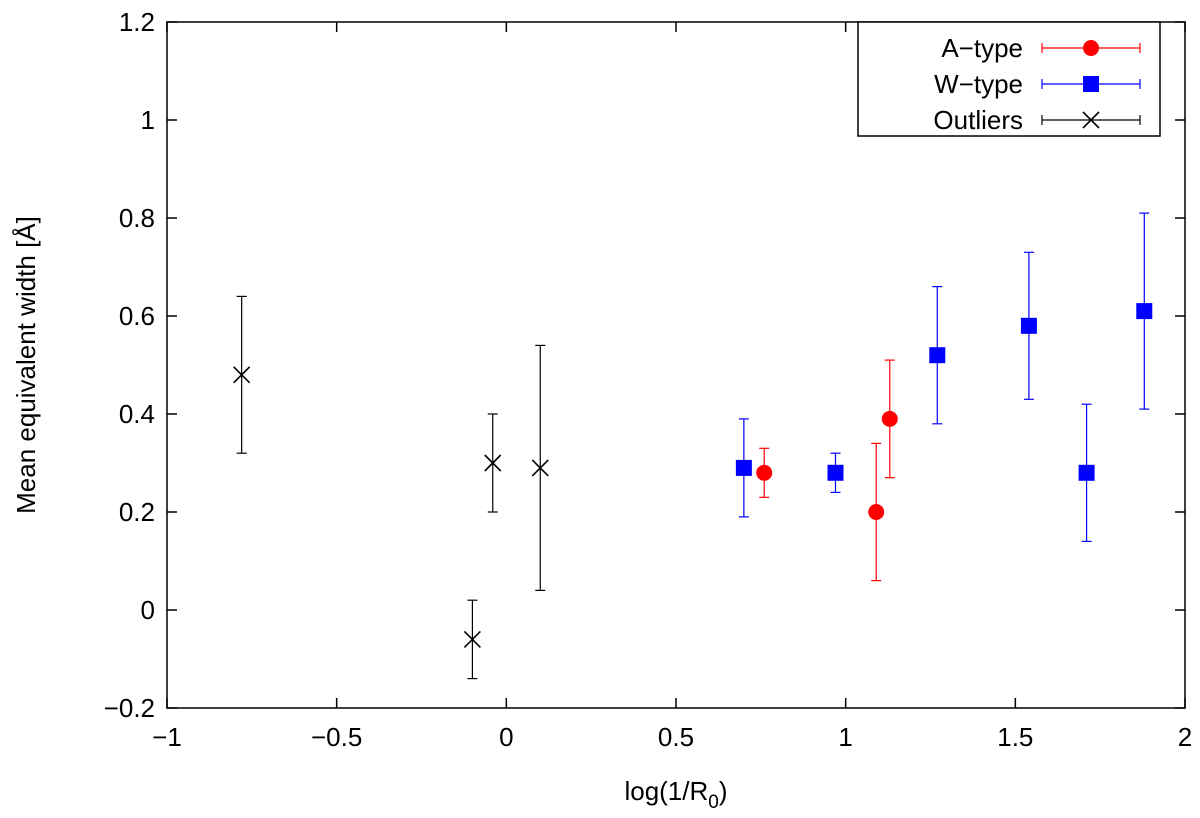 The image size is (1200, 818). I want to click on y-tick-labels: −0.2 0 0.2 0.4 0.6 0.8 1 1.2, so click(129, 365).